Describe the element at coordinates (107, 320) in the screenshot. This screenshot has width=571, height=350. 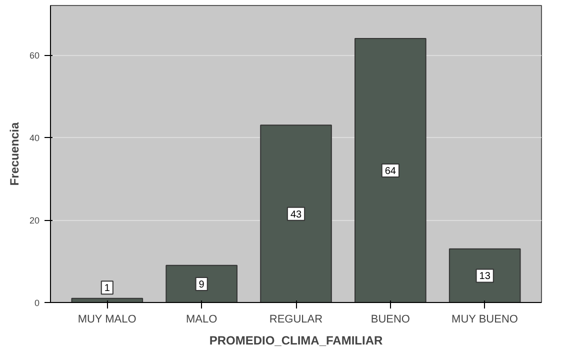
I see `x-tick-label: MUY MALO` at that location.